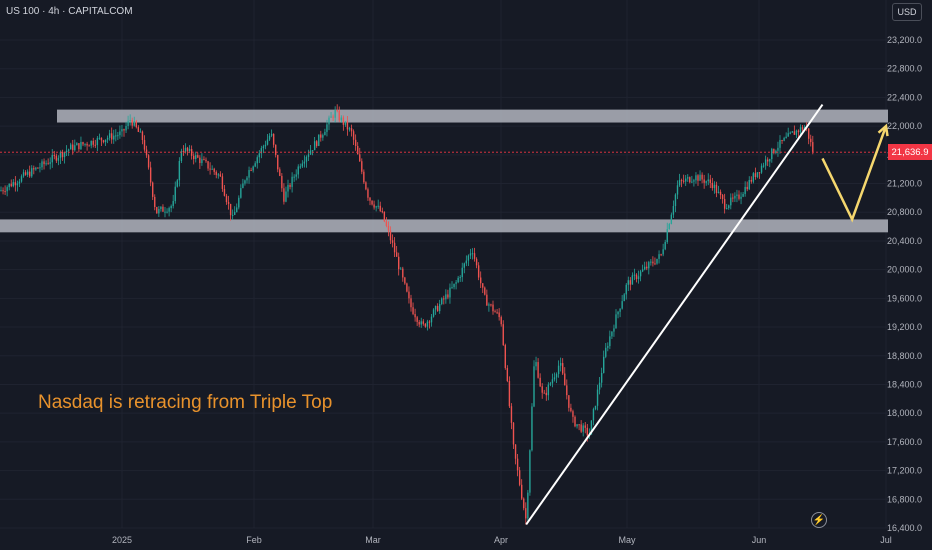 This screenshot has height=550, width=932. I want to click on time-axis: 2025 Feb Mar Apr May Jun Jul, so click(502, 540).